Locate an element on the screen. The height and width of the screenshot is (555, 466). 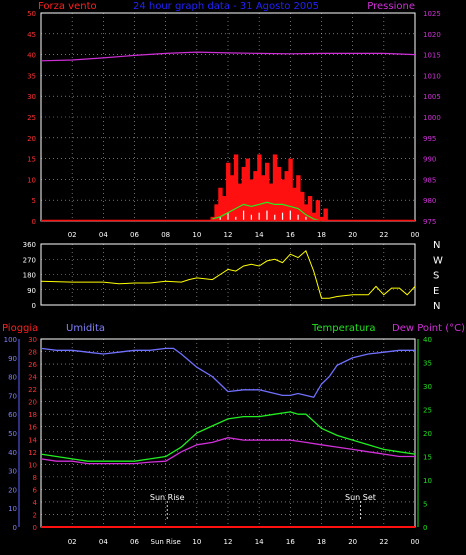
pressure-tick-label: 975 is located at coordinates (429, 222).